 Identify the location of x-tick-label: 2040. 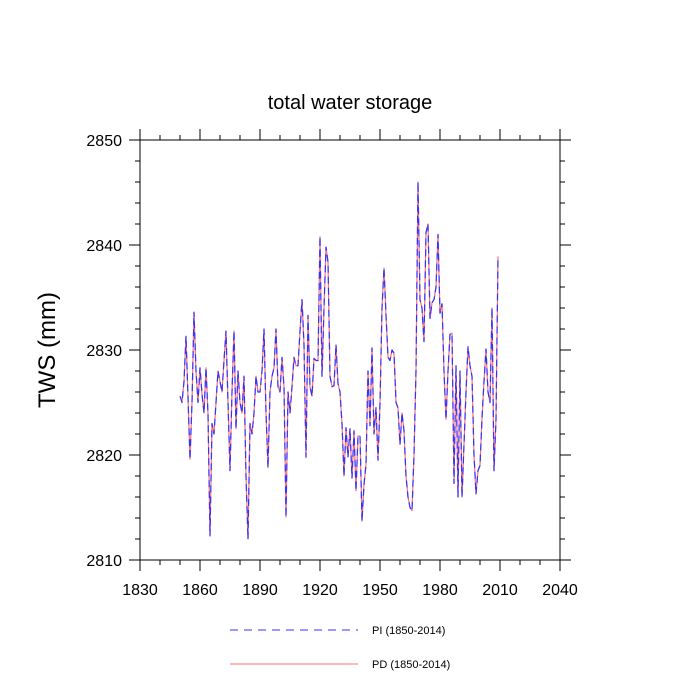
(560, 590).